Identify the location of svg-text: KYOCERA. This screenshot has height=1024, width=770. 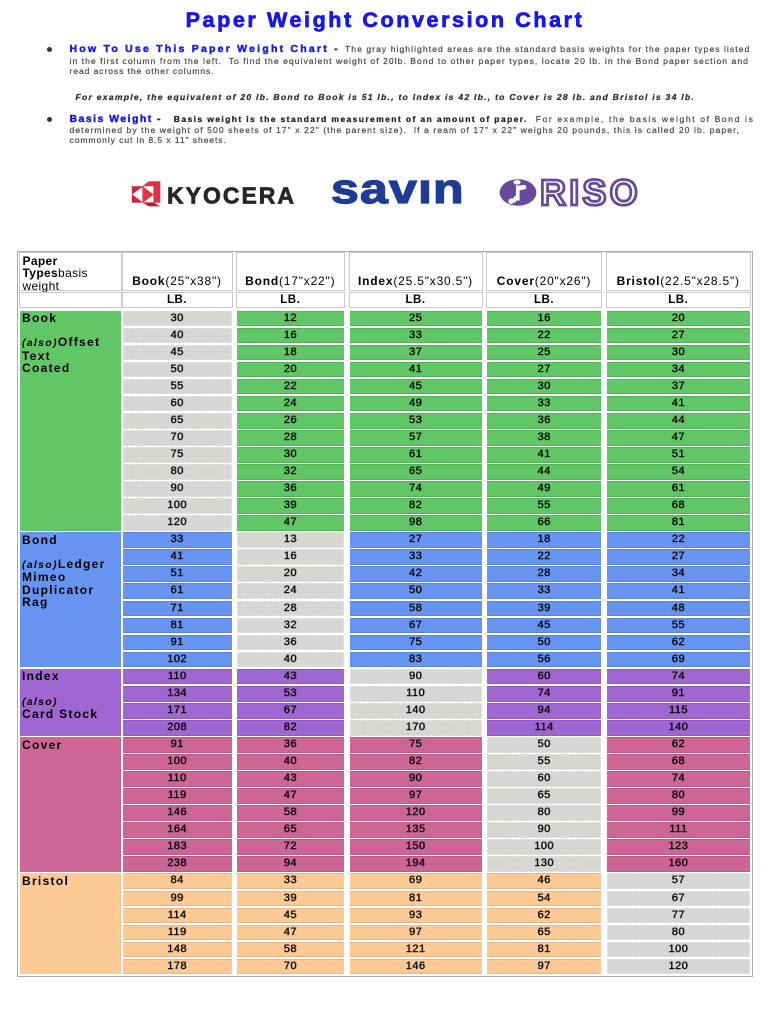
(231, 196).